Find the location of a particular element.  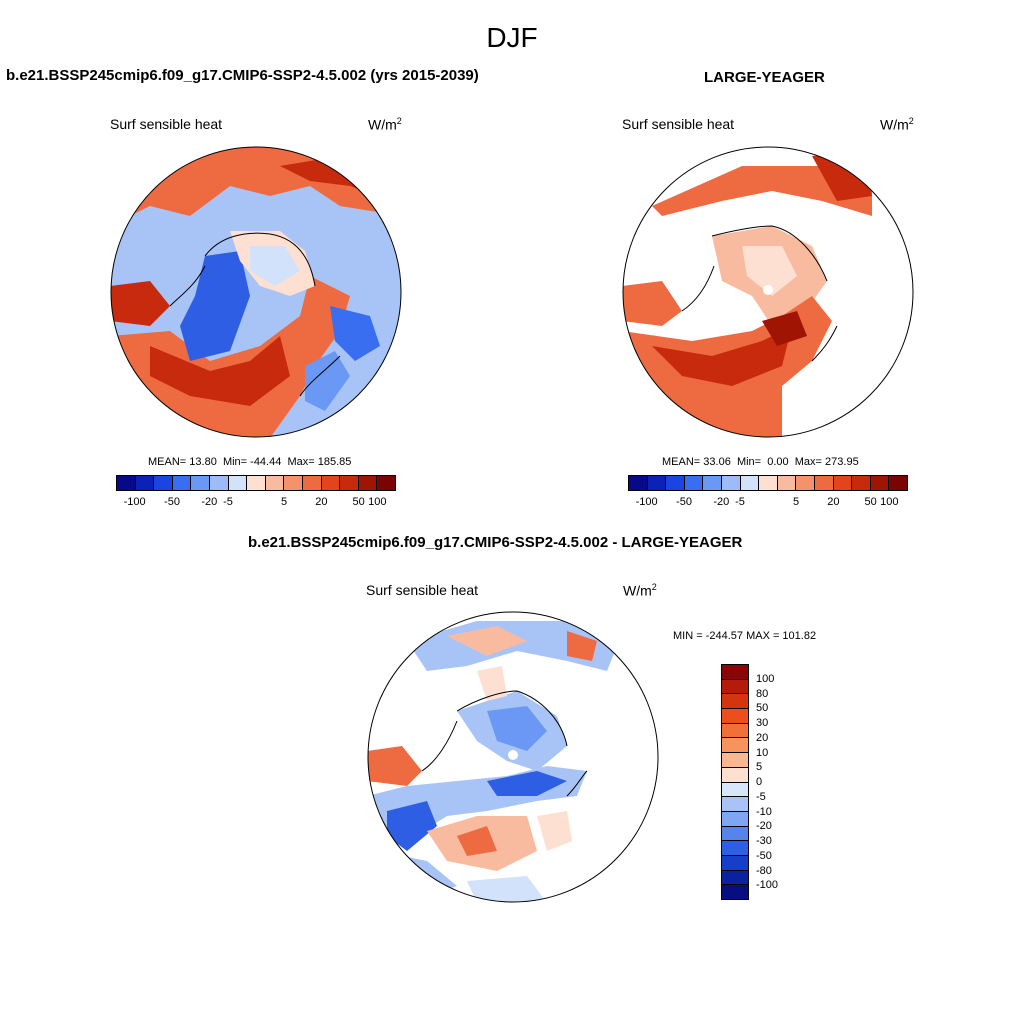

diff-colorbar-ticks: 100 80 50 30 20 10 5 0 -5 -10 -20 -30 -50 -80 -100 is located at coordinates (776, 782).